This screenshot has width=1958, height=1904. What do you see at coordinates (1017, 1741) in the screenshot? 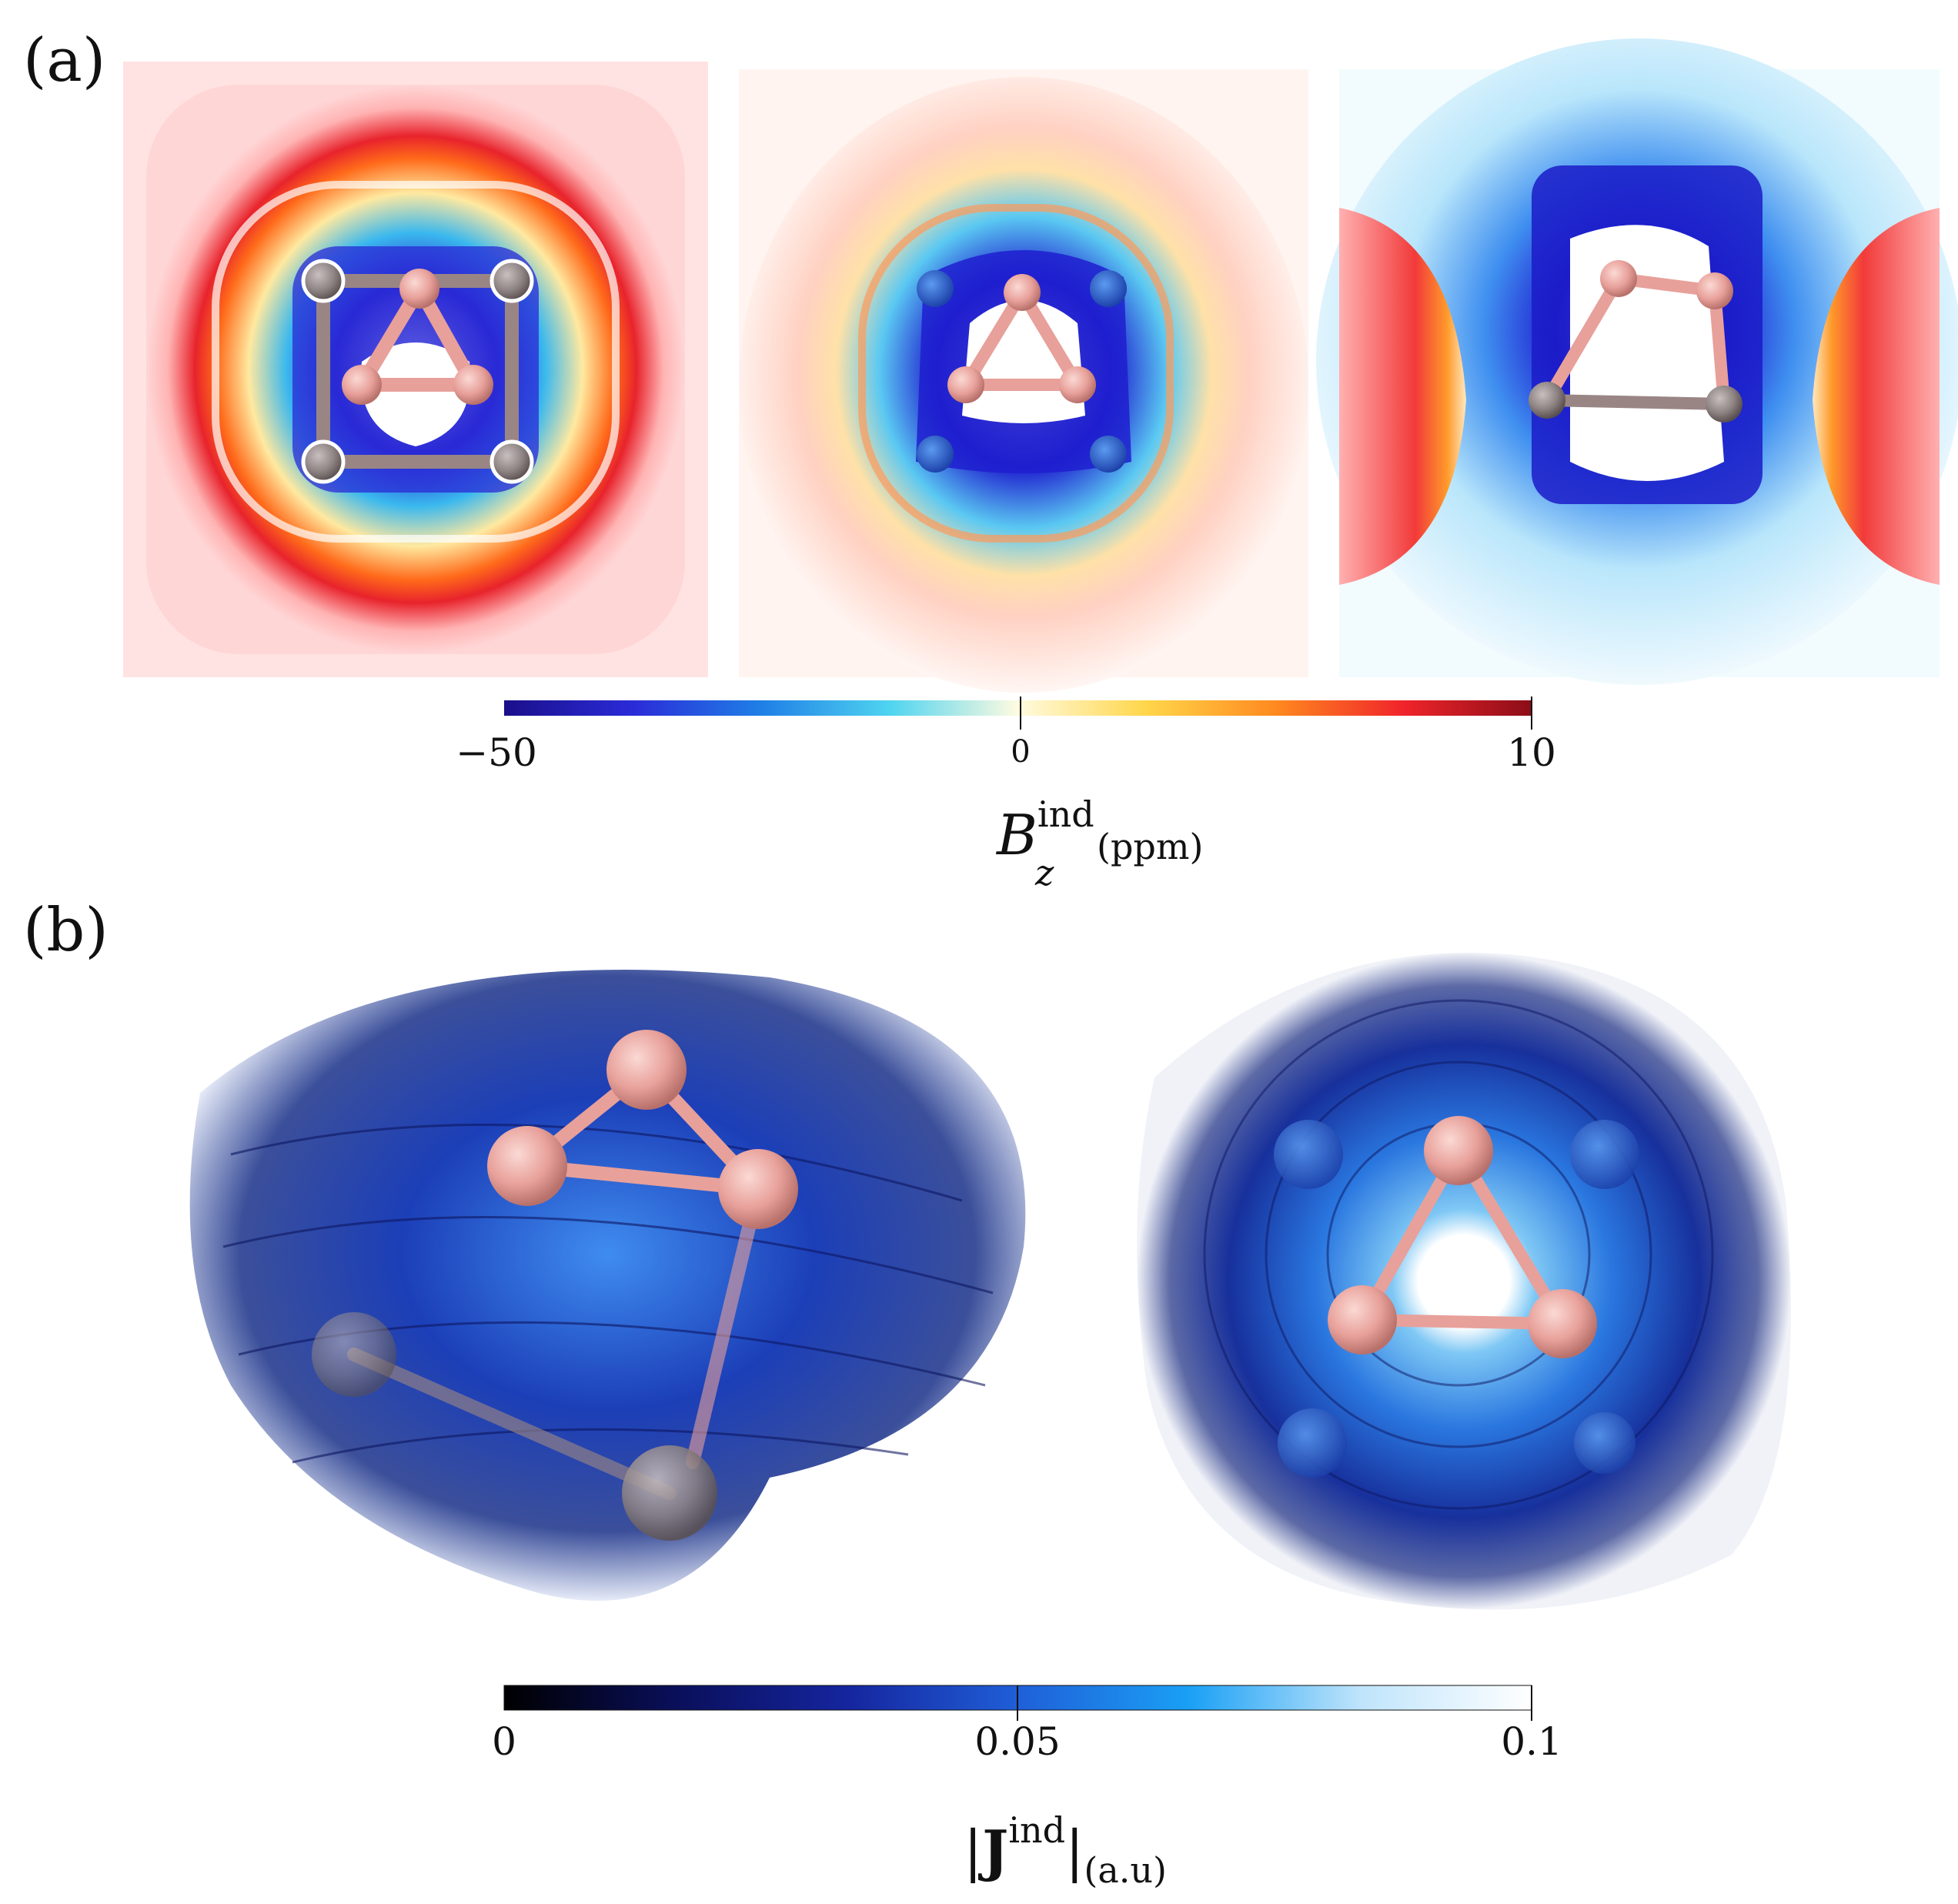
I see `colorbar-b-tick-mid: 0.05` at bounding box center [1017, 1741].